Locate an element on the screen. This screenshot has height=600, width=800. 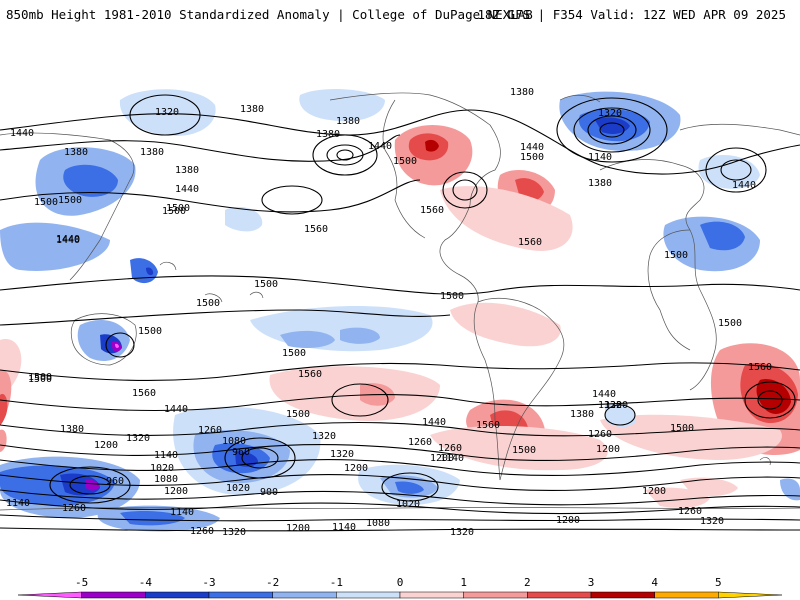
colorbar-tick-label: -3 is located at coordinates (208, 582).